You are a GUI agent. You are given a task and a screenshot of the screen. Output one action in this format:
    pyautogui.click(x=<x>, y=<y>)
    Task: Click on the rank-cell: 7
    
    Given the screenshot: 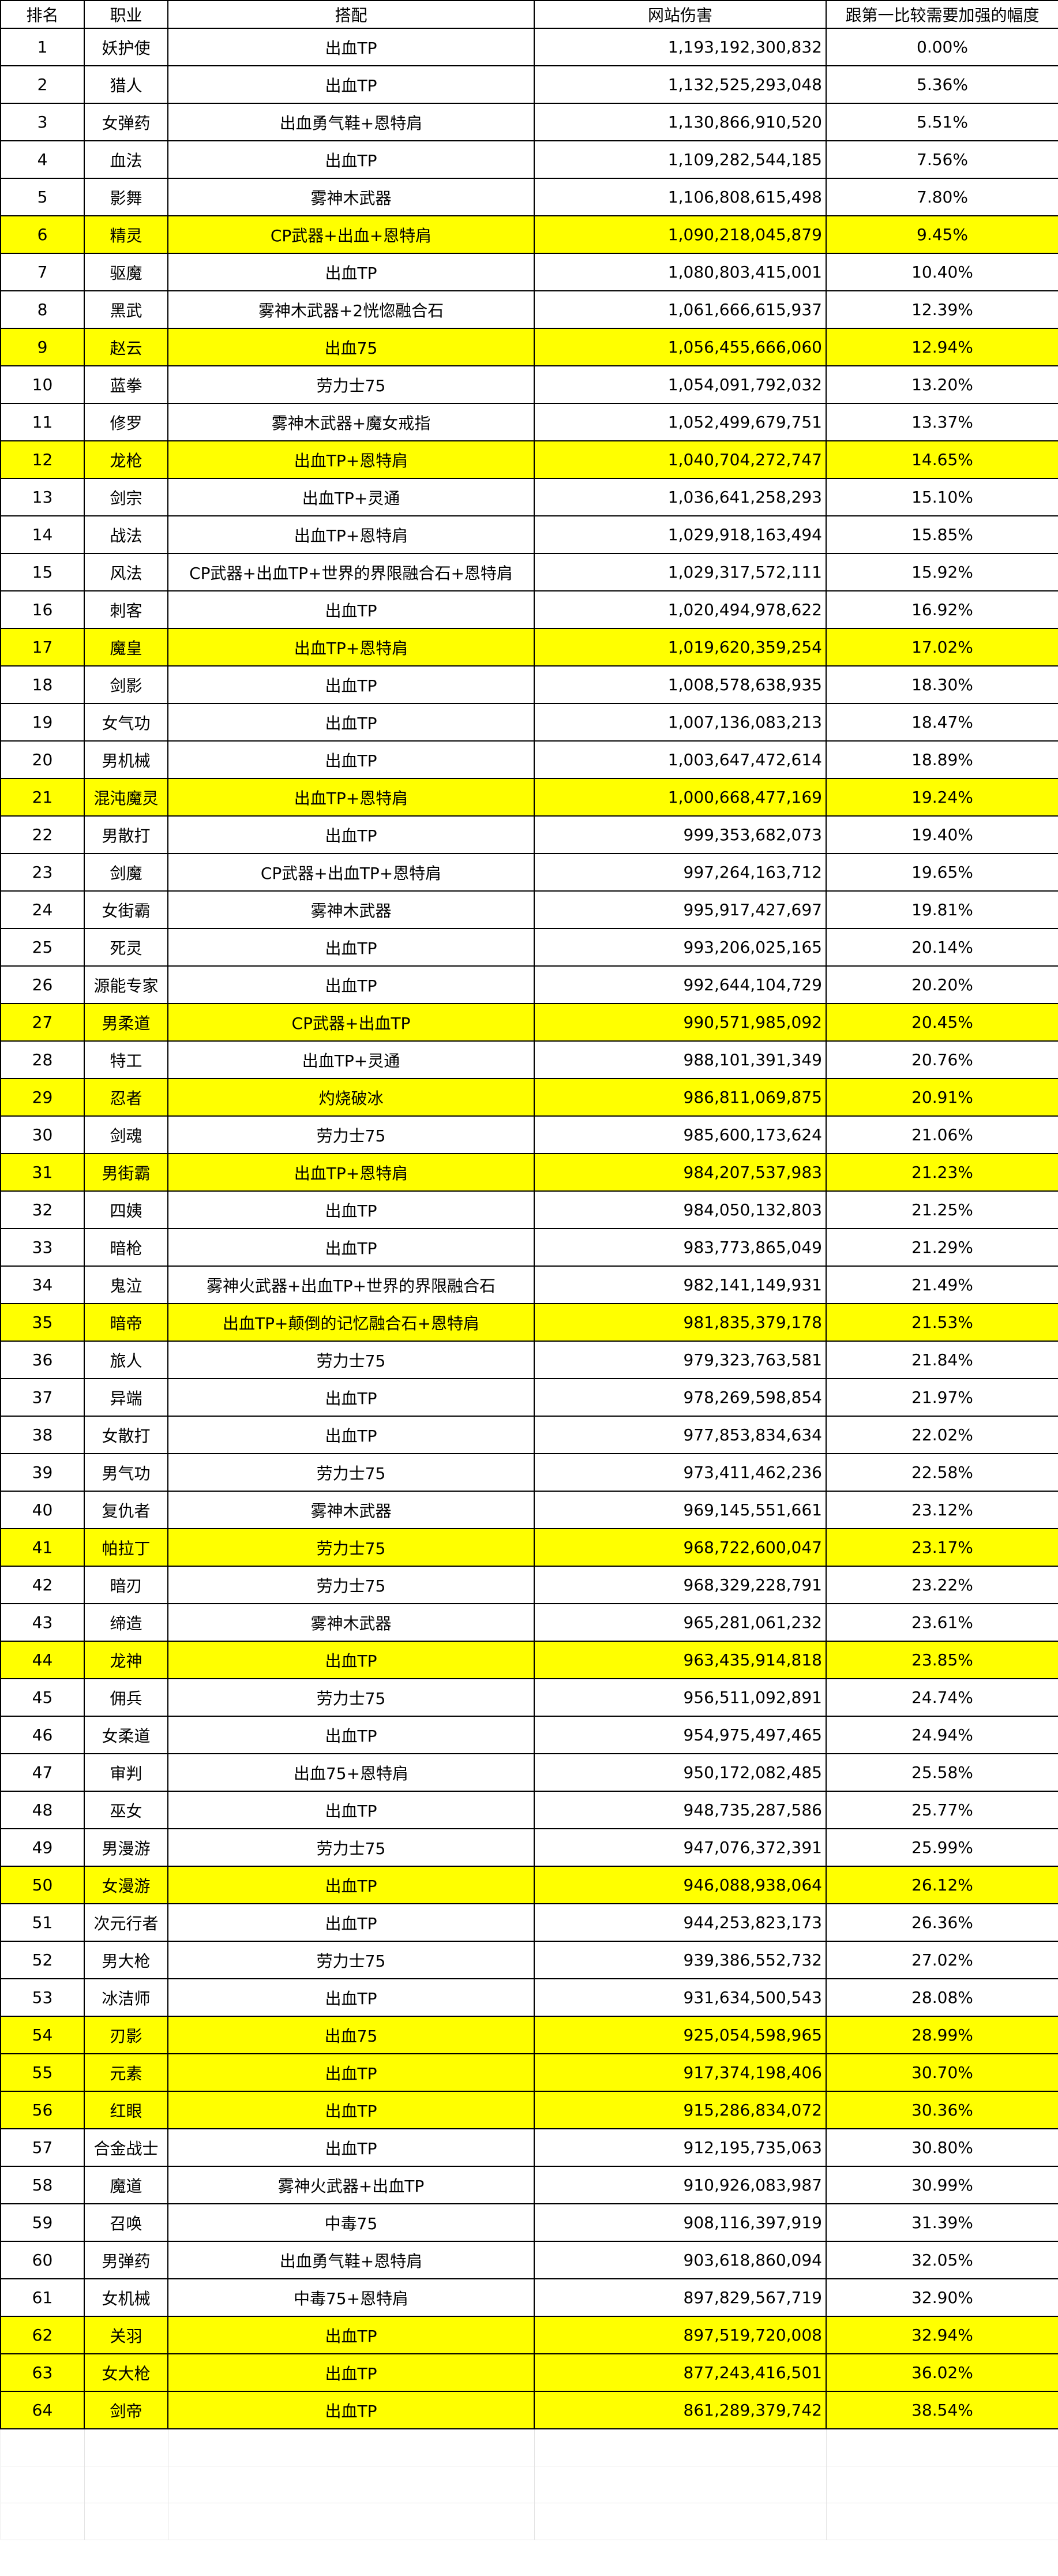 What is the action you would take?
    pyautogui.click(x=42, y=272)
    